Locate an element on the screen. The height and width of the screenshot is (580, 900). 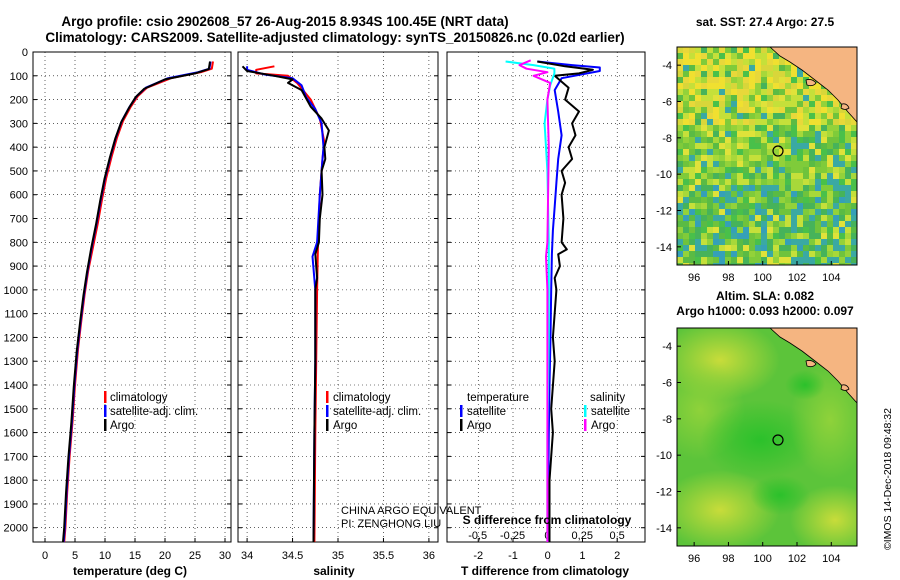
sst-map is located at coordinates (767, 156).